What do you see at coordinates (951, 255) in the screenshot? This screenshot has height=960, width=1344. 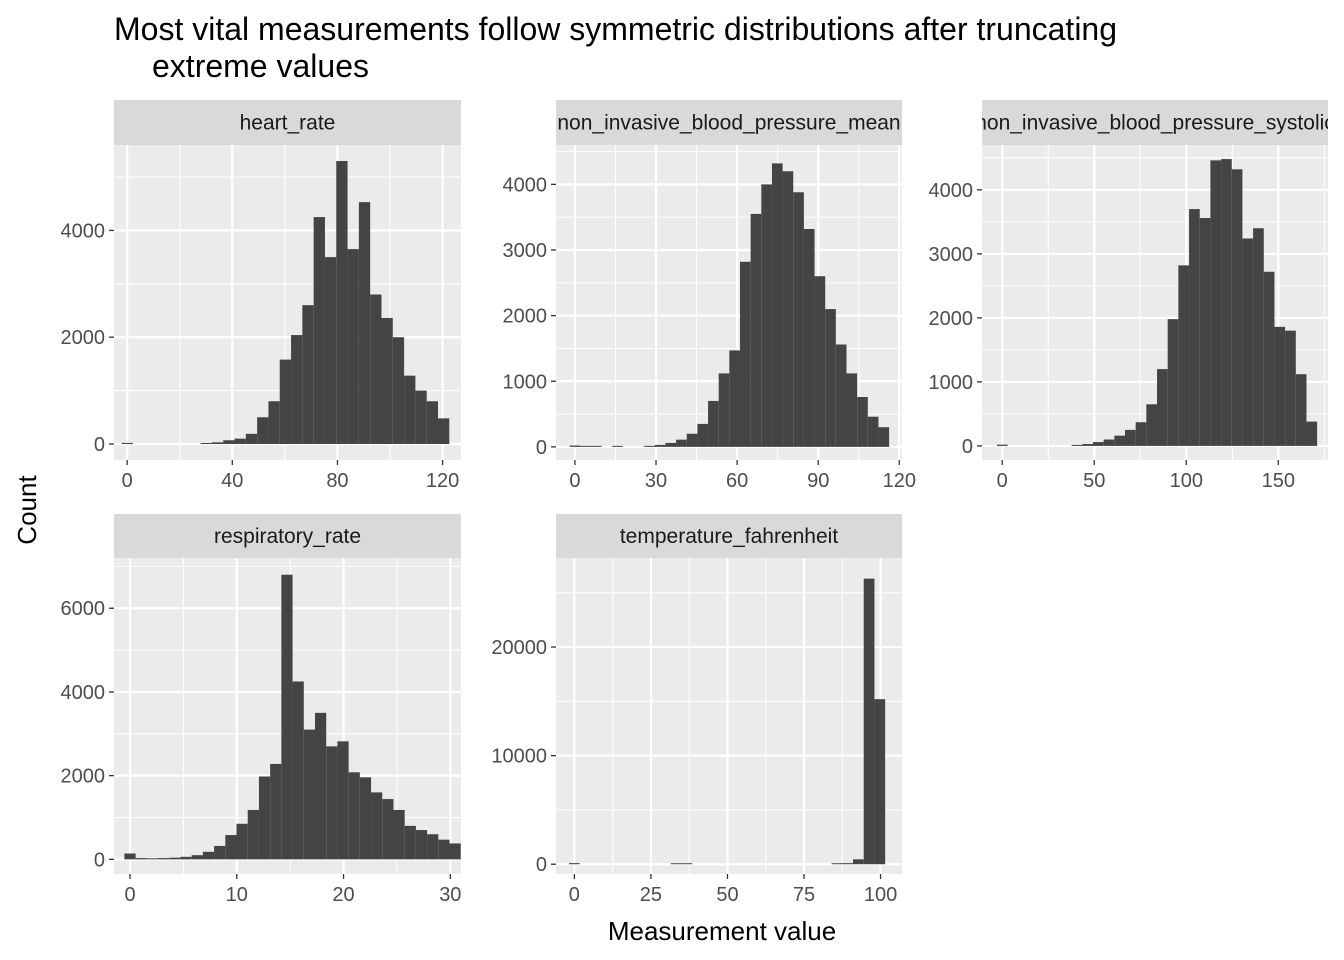 I see `y-tick-label: 3000` at bounding box center [951, 255].